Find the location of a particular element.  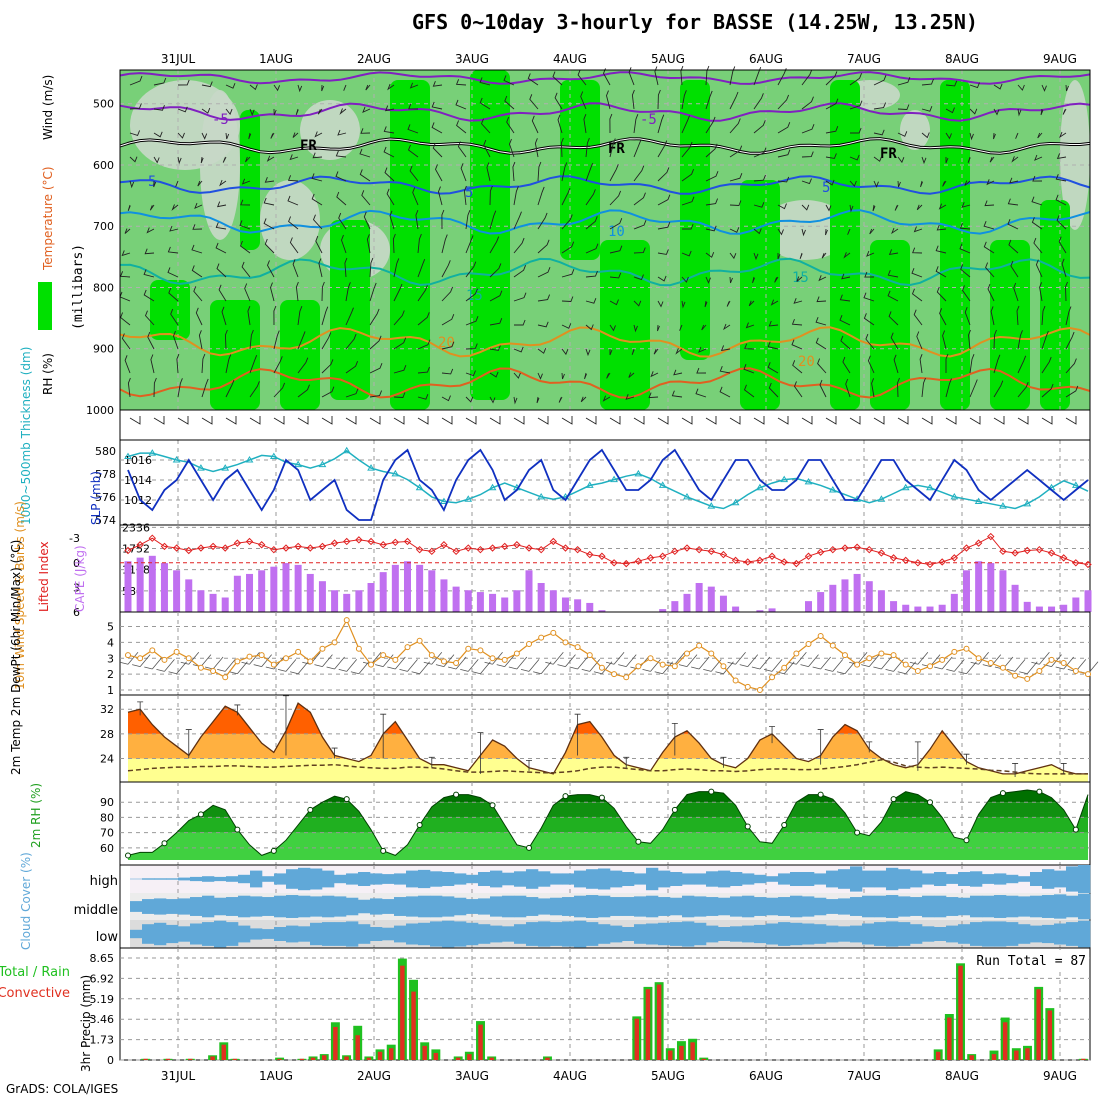

rh-marker is located at coordinates (456, 794).